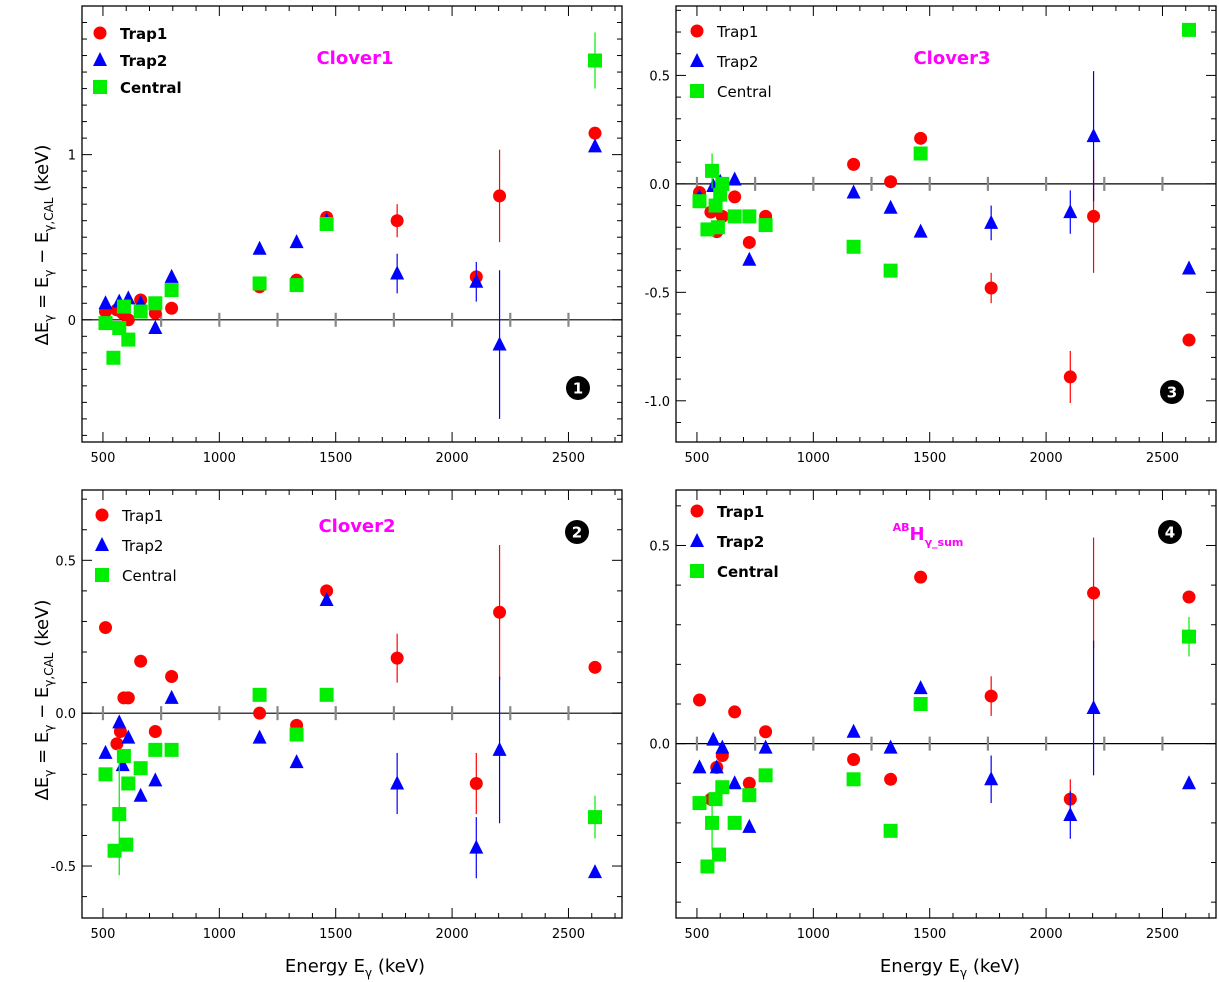 This screenshot has width=1219, height=982. What do you see at coordinates (356, 526) in the screenshot?
I see `panel-title: Clover2` at bounding box center [356, 526].